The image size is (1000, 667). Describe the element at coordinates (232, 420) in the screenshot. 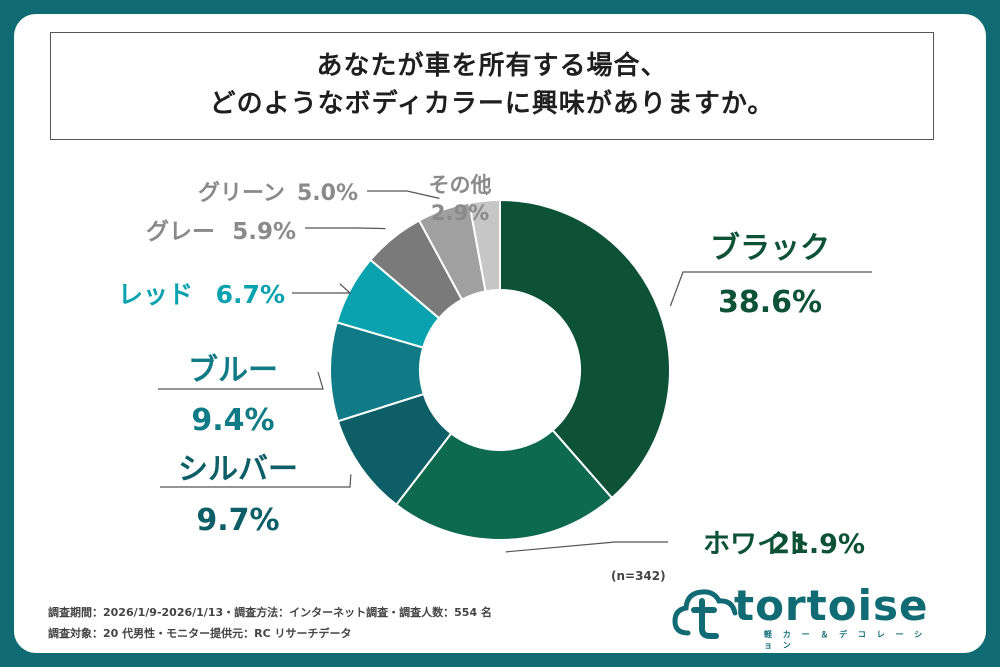

I see `label-value-3: 9.4%` at that location.